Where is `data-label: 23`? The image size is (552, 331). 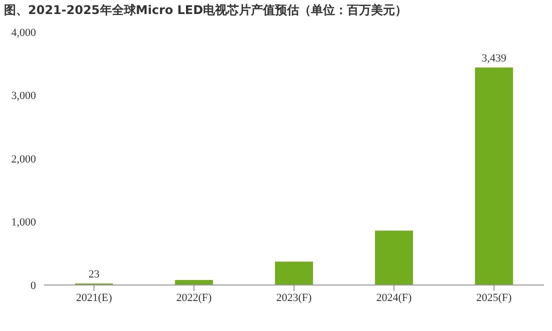 data-label: 23 is located at coordinates (94, 274).